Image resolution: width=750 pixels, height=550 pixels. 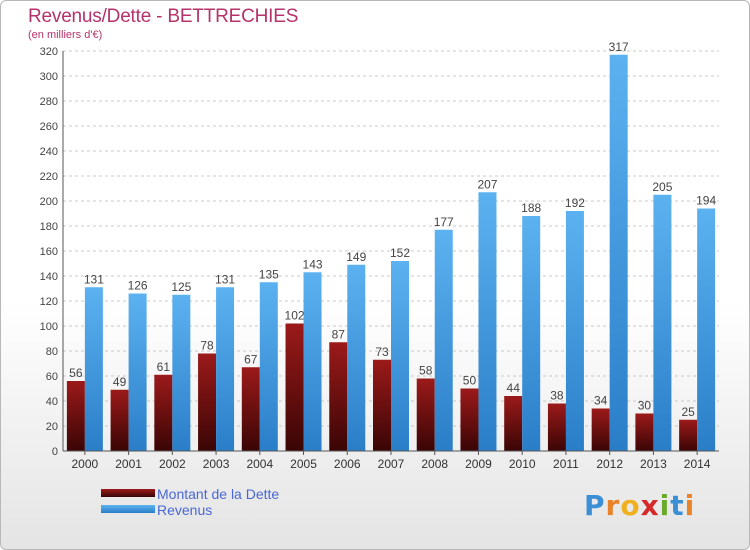 I want to click on legend-swatch-debt, so click(x=128, y=493).